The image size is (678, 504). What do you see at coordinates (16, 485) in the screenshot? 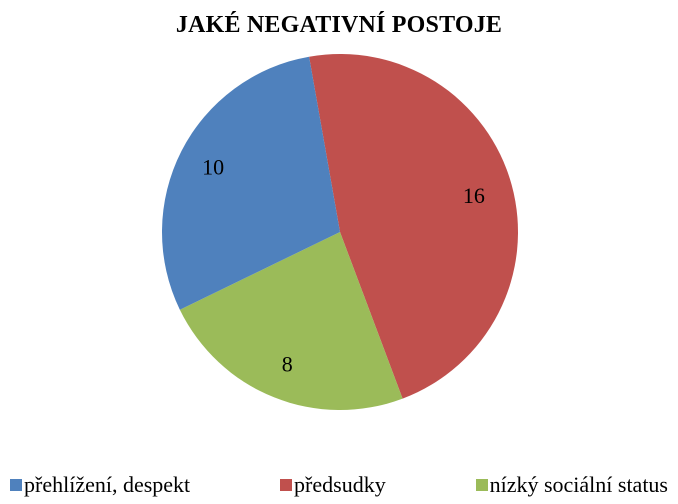
I see `legend-swatch-blue` at bounding box center [16, 485].